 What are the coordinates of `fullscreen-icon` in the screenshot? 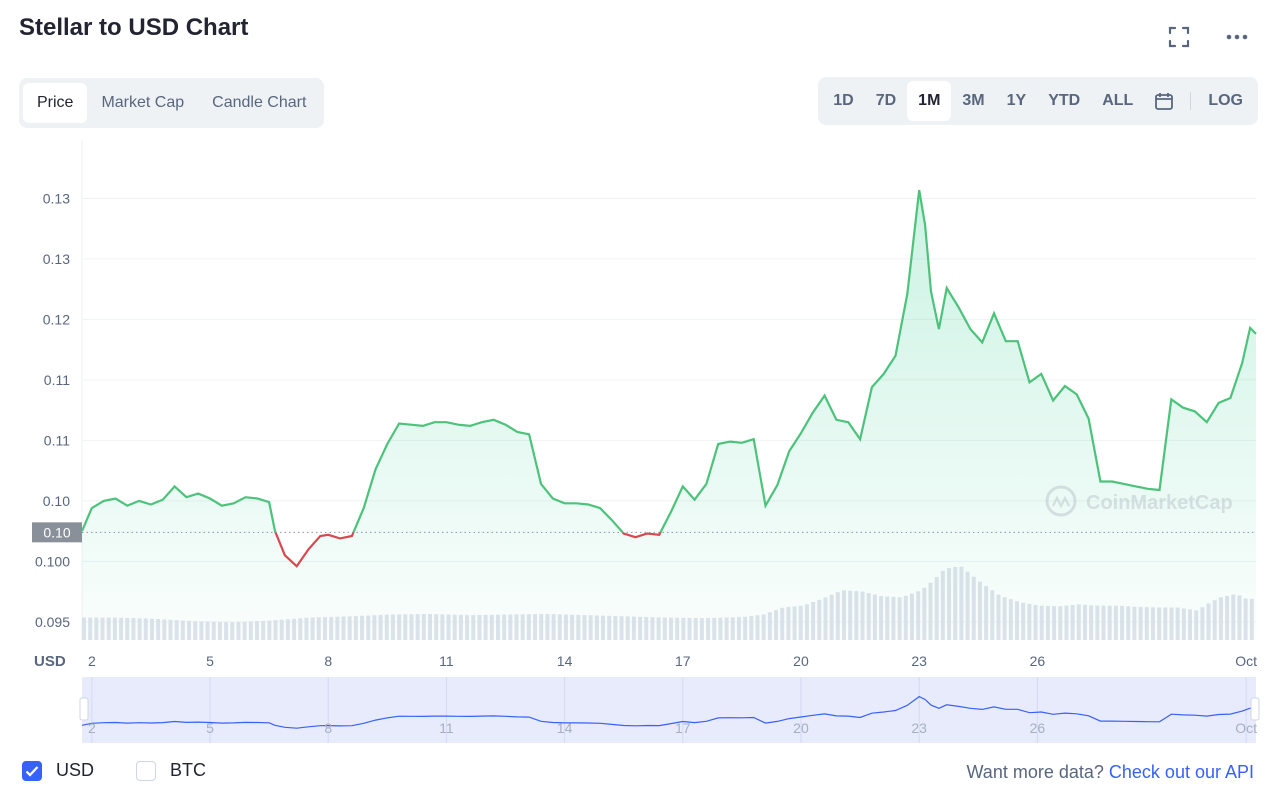 It's located at (1179, 37).